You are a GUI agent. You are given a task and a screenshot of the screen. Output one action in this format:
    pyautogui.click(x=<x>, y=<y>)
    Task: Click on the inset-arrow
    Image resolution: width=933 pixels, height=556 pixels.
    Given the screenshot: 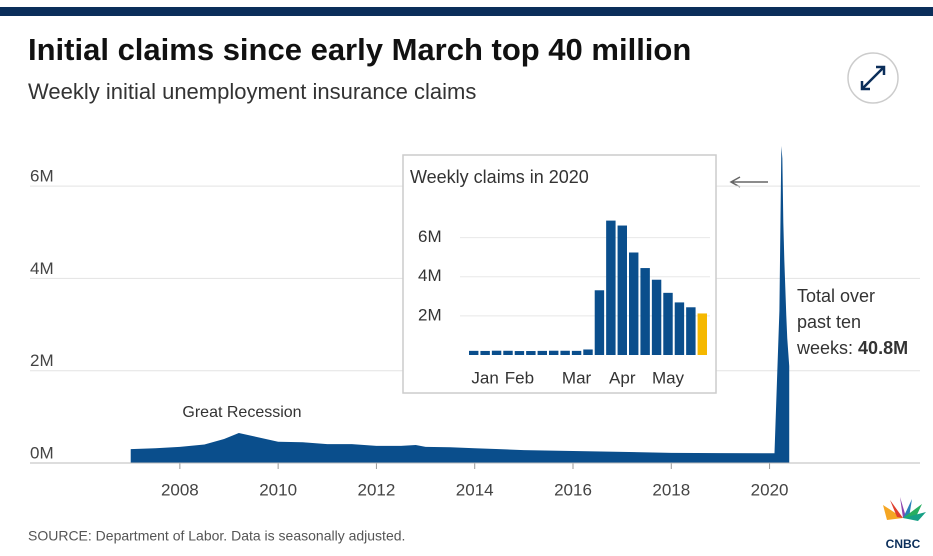 What is the action you would take?
    pyautogui.click(x=748, y=182)
    